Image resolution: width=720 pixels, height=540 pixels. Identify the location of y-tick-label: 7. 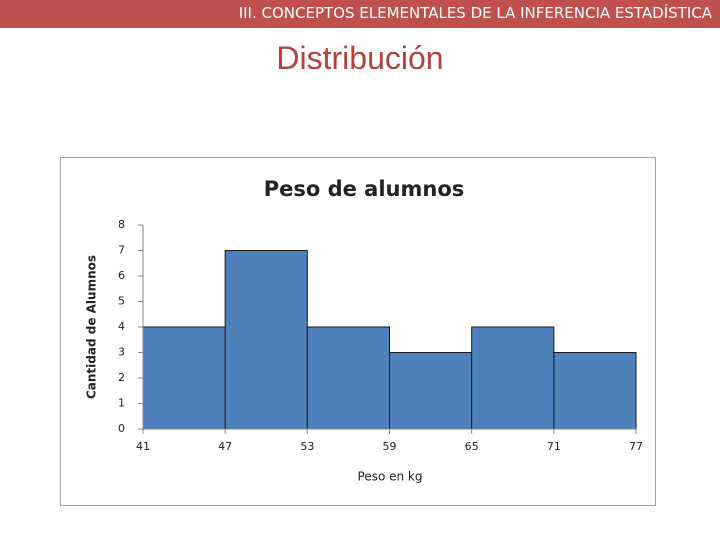
(121, 250).